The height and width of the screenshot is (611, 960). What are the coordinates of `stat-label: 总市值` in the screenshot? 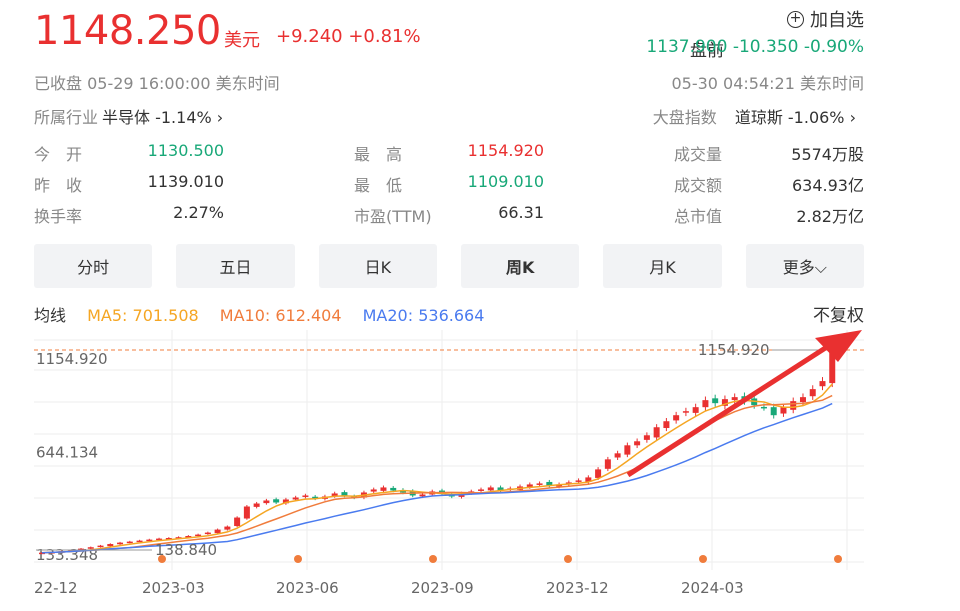 It's located at (698, 216).